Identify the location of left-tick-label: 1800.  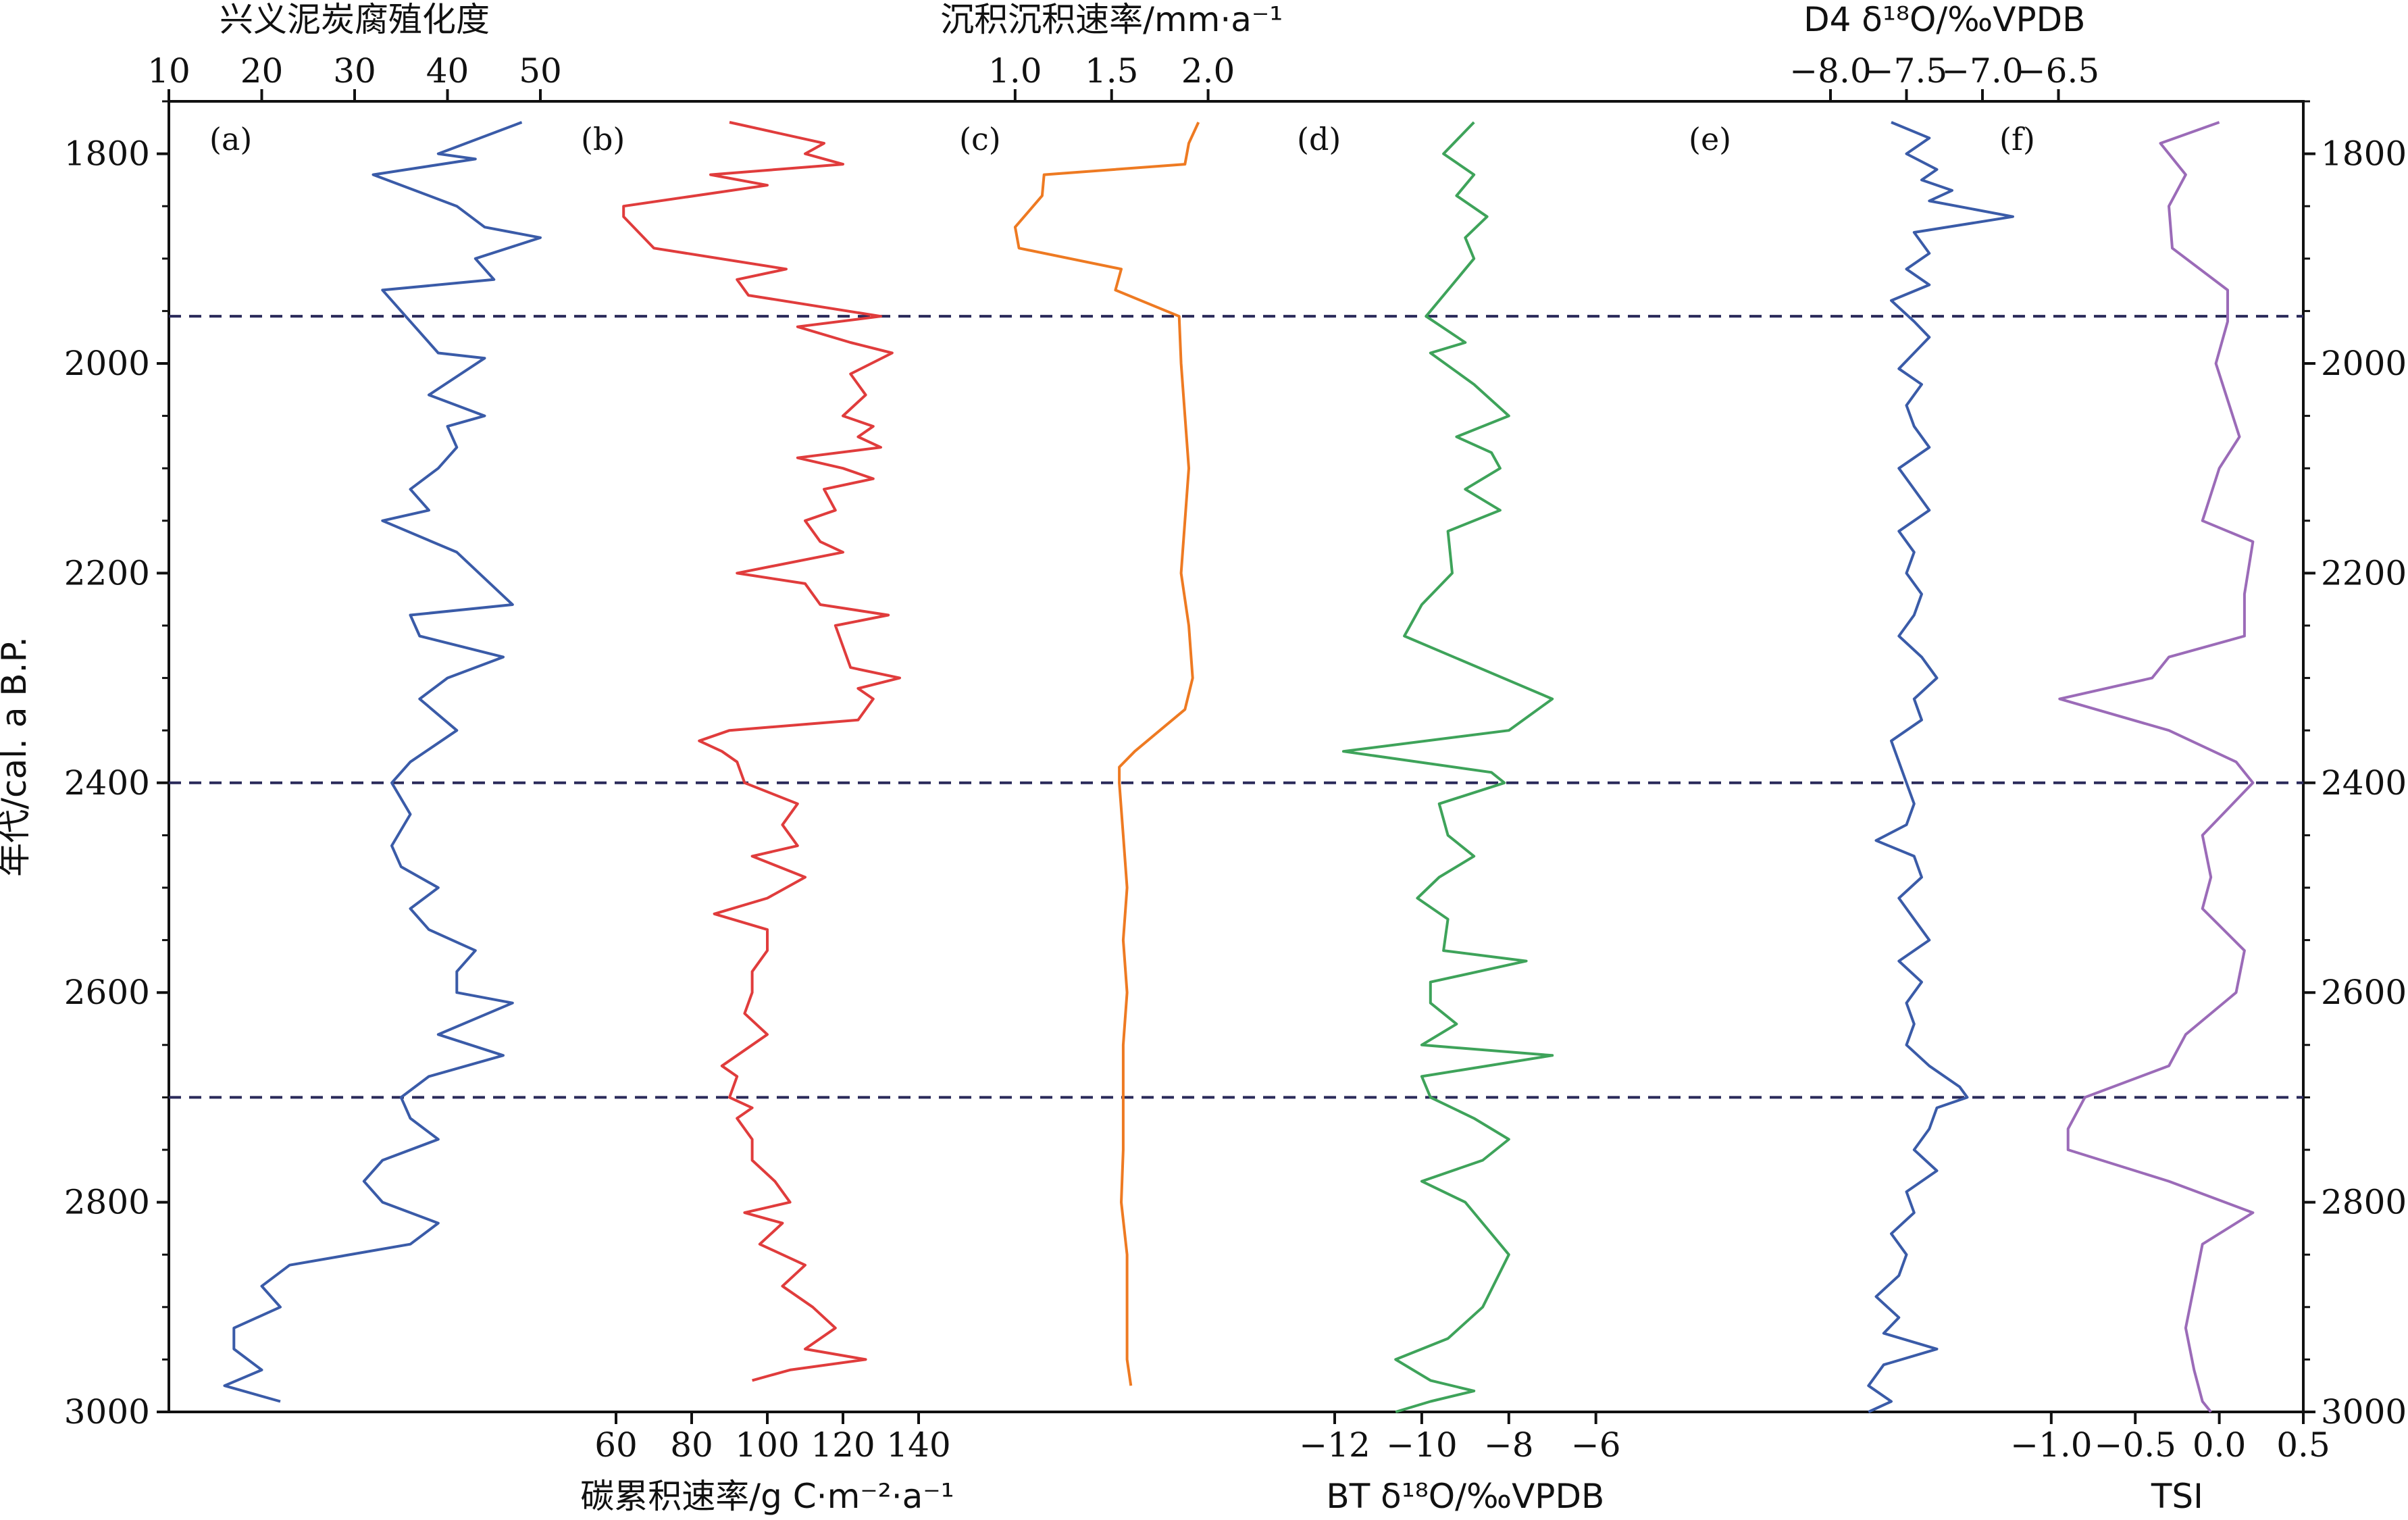
(107, 154).